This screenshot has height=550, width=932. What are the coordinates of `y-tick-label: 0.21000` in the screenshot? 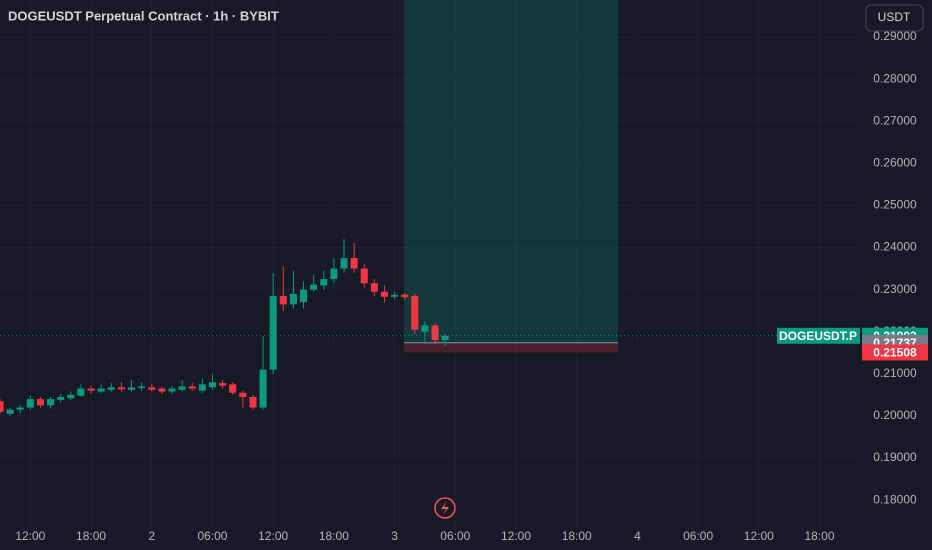 It's located at (895, 373).